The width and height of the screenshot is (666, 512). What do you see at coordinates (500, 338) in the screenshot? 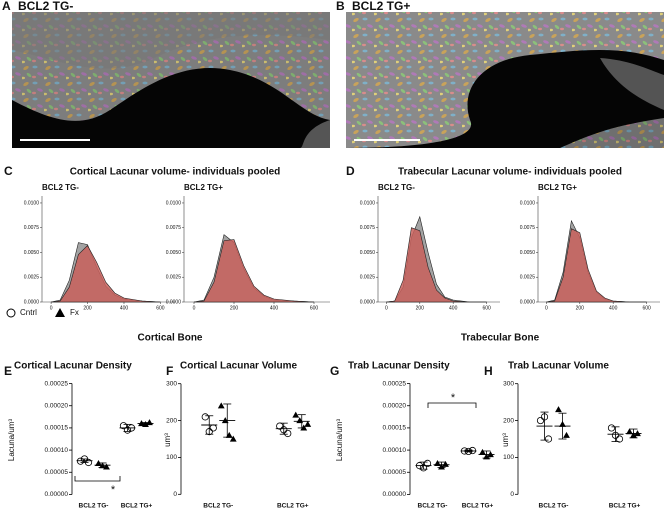
I see `group-label: Trabecular Bone` at bounding box center [500, 338].